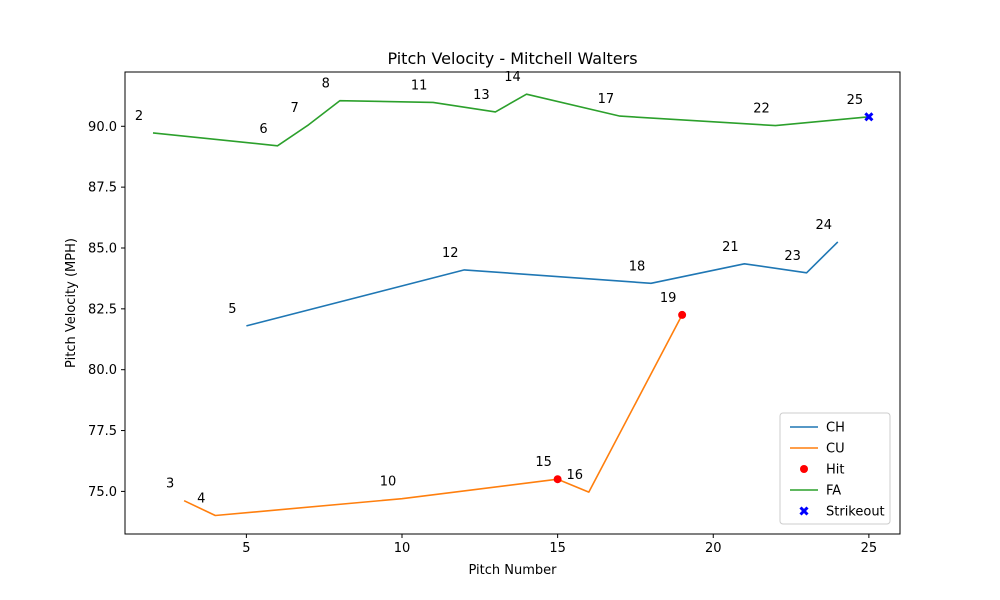 The width and height of the screenshot is (1000, 600). Describe the element at coordinates (833, 491) in the screenshot. I see `legend-label-fa: FA` at that location.